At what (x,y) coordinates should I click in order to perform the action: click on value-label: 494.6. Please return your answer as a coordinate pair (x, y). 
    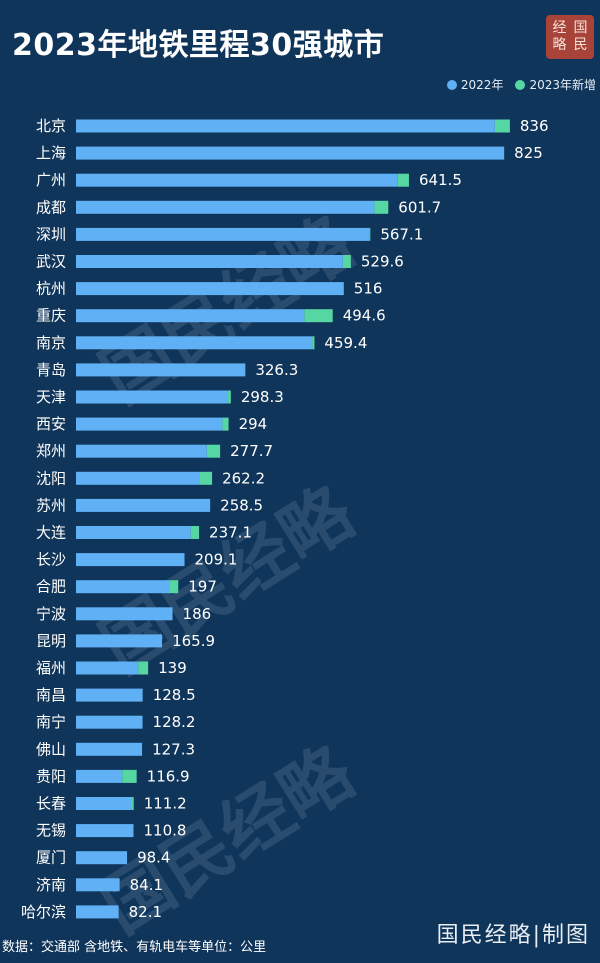
    Looking at the image, I should click on (364, 316).